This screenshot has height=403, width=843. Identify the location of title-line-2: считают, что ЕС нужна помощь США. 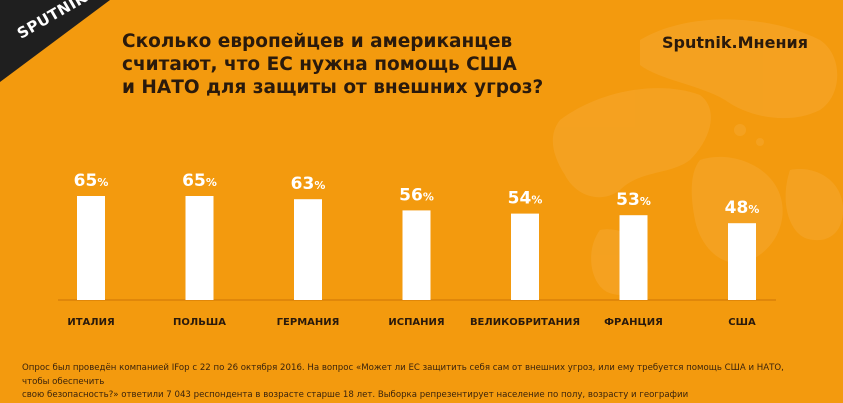
(319, 64).